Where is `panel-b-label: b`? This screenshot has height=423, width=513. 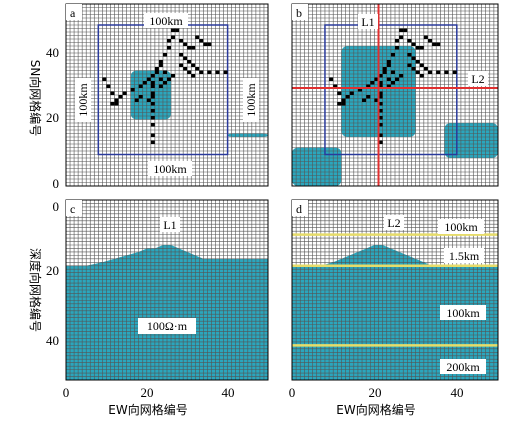
panel-b-label: b is located at coordinates (299, 13).